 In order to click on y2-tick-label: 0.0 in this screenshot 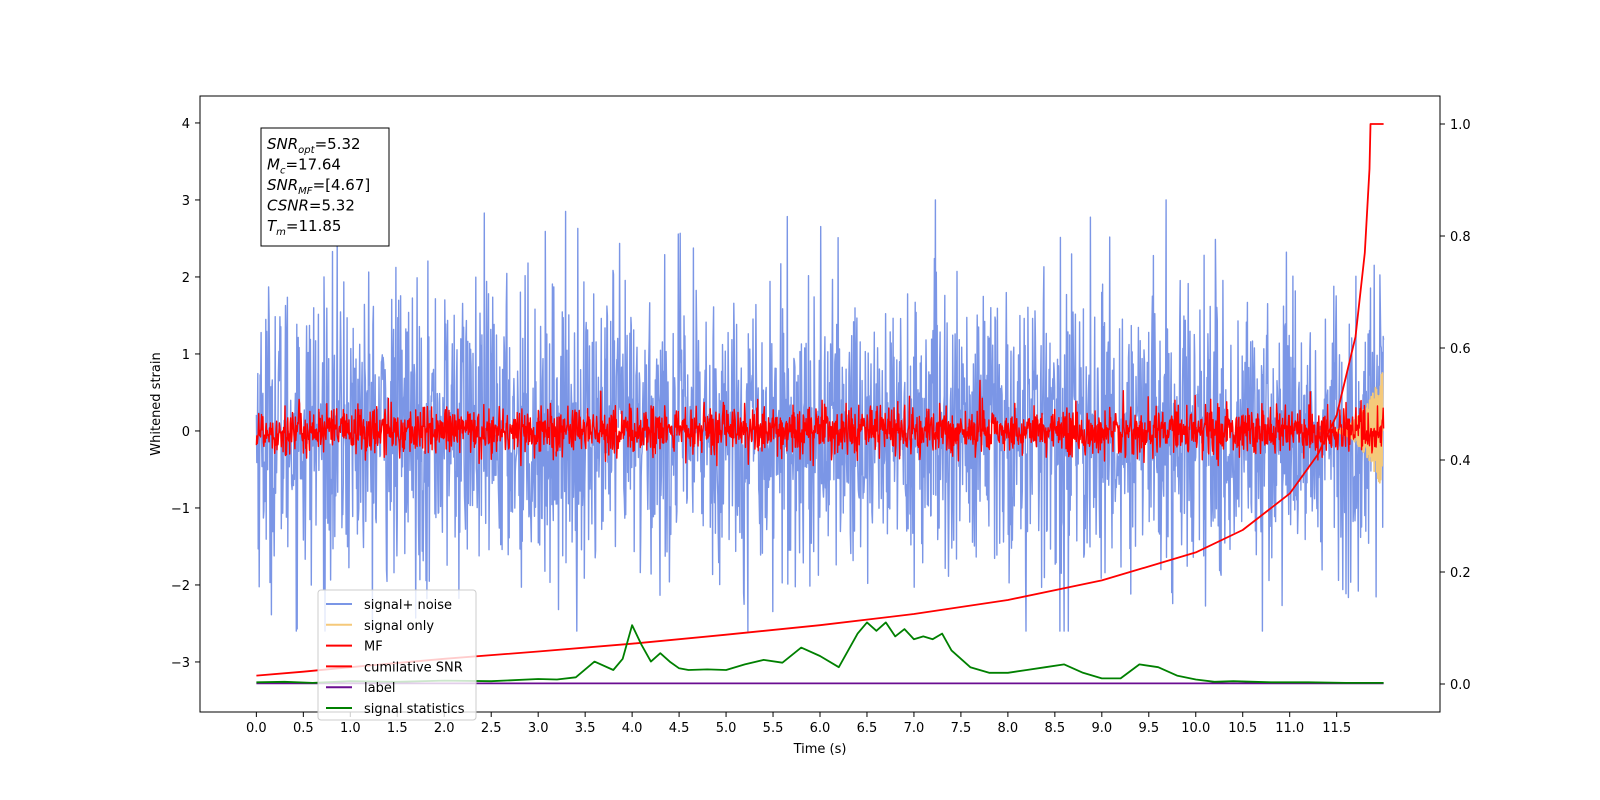, I will do `click(1460, 685)`.